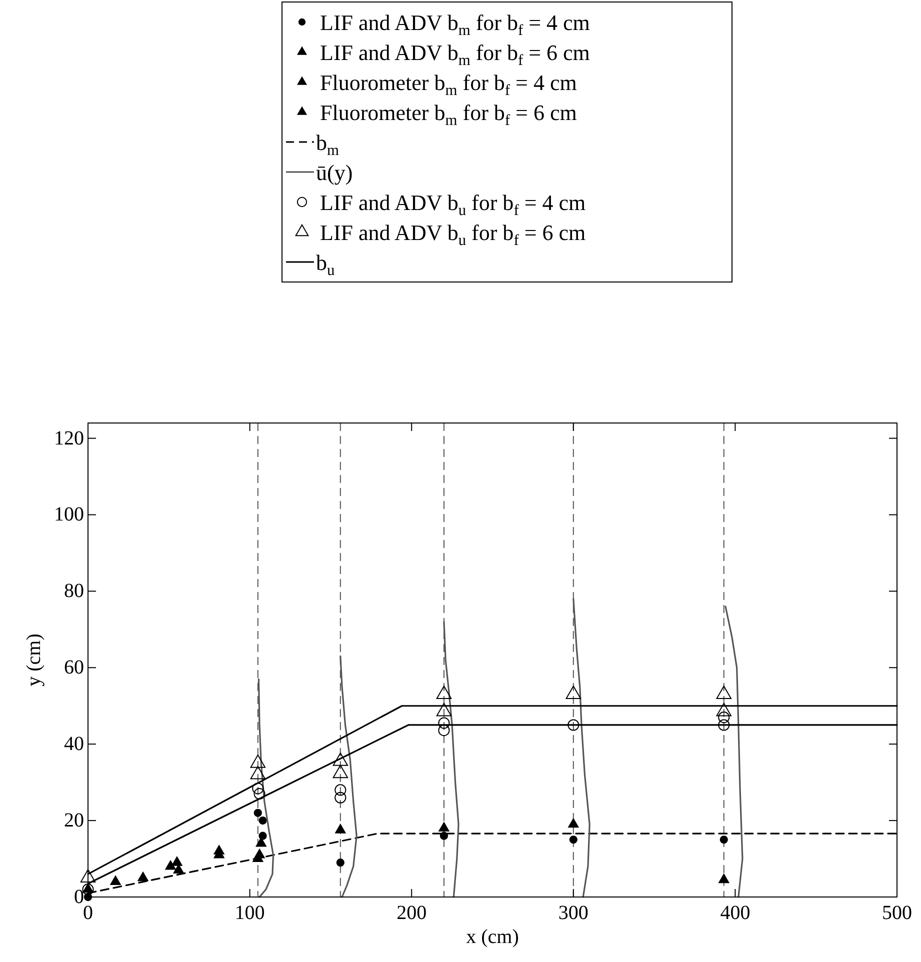 This screenshot has height=962, width=921. I want to click on y-tick-label: 120, so click(69, 438).